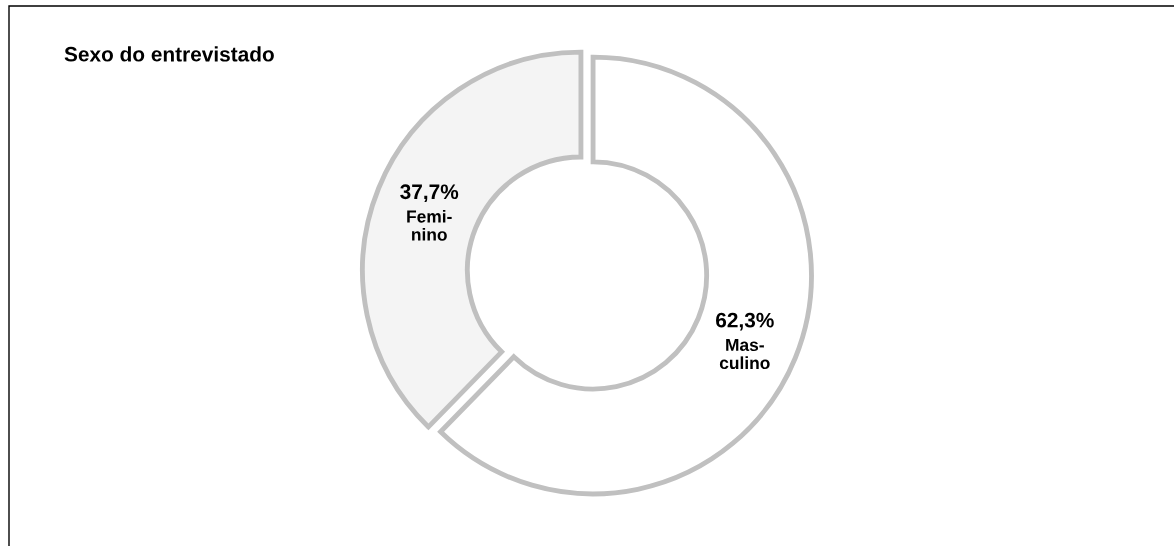 The image size is (1174, 546). I want to click on slice-label: Mas- culino, so click(744, 354).